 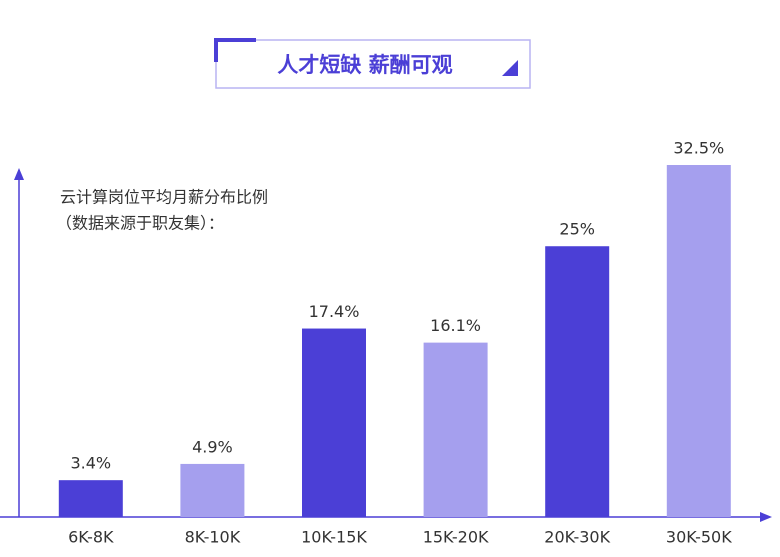 What do you see at coordinates (19, 174) in the screenshot?
I see `y-axis-arrow` at bounding box center [19, 174].